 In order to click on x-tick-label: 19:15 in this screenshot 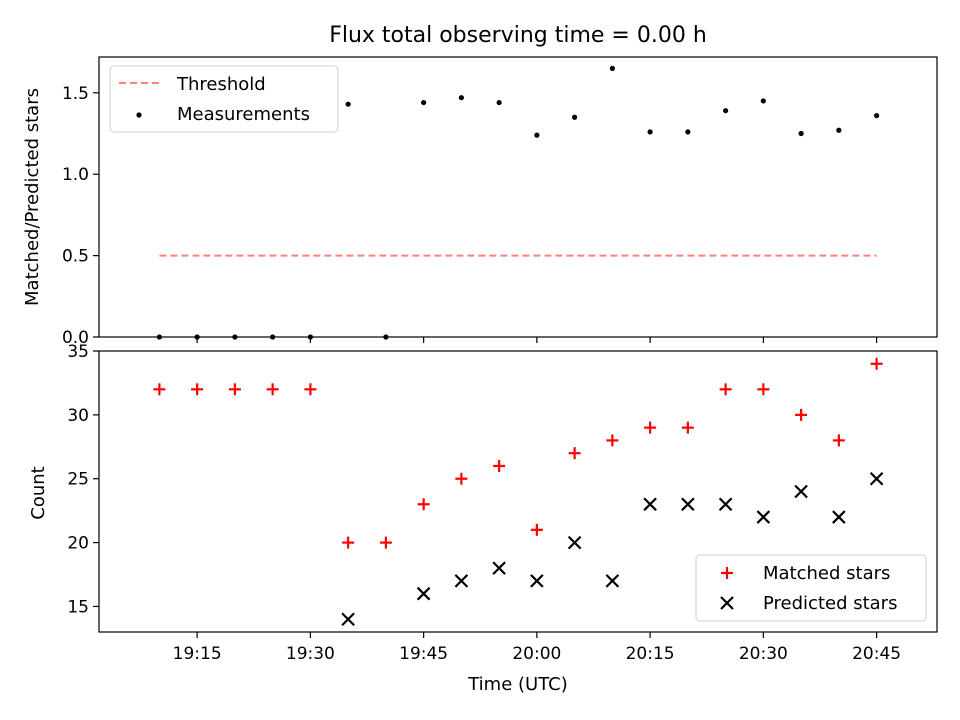, I will do `click(197, 654)`.